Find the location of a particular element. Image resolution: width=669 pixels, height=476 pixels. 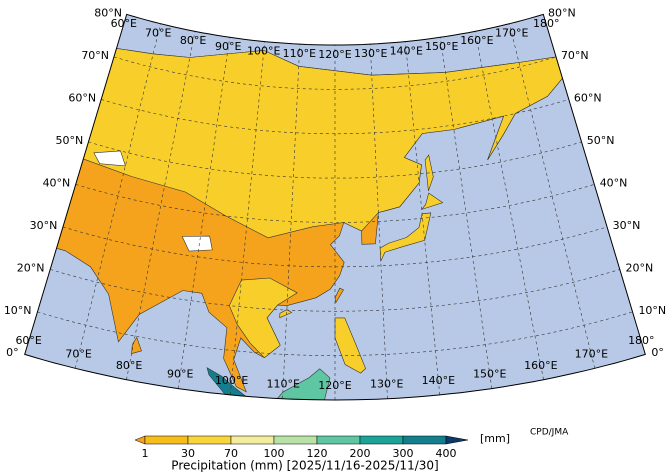

left-lat-label: 70°N is located at coordinates (95, 55).